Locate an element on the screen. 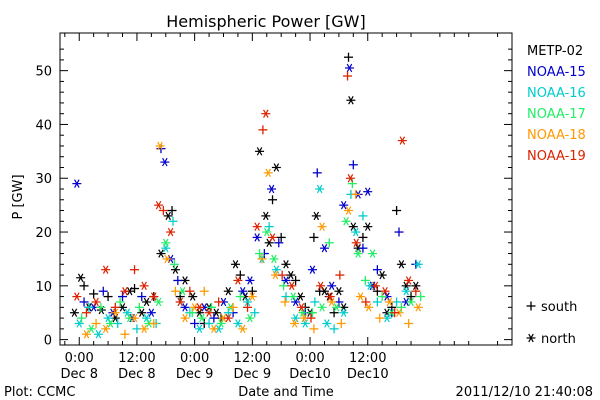 The image size is (600, 400). x-tick-time-label: 0:00 is located at coordinates (309, 358).